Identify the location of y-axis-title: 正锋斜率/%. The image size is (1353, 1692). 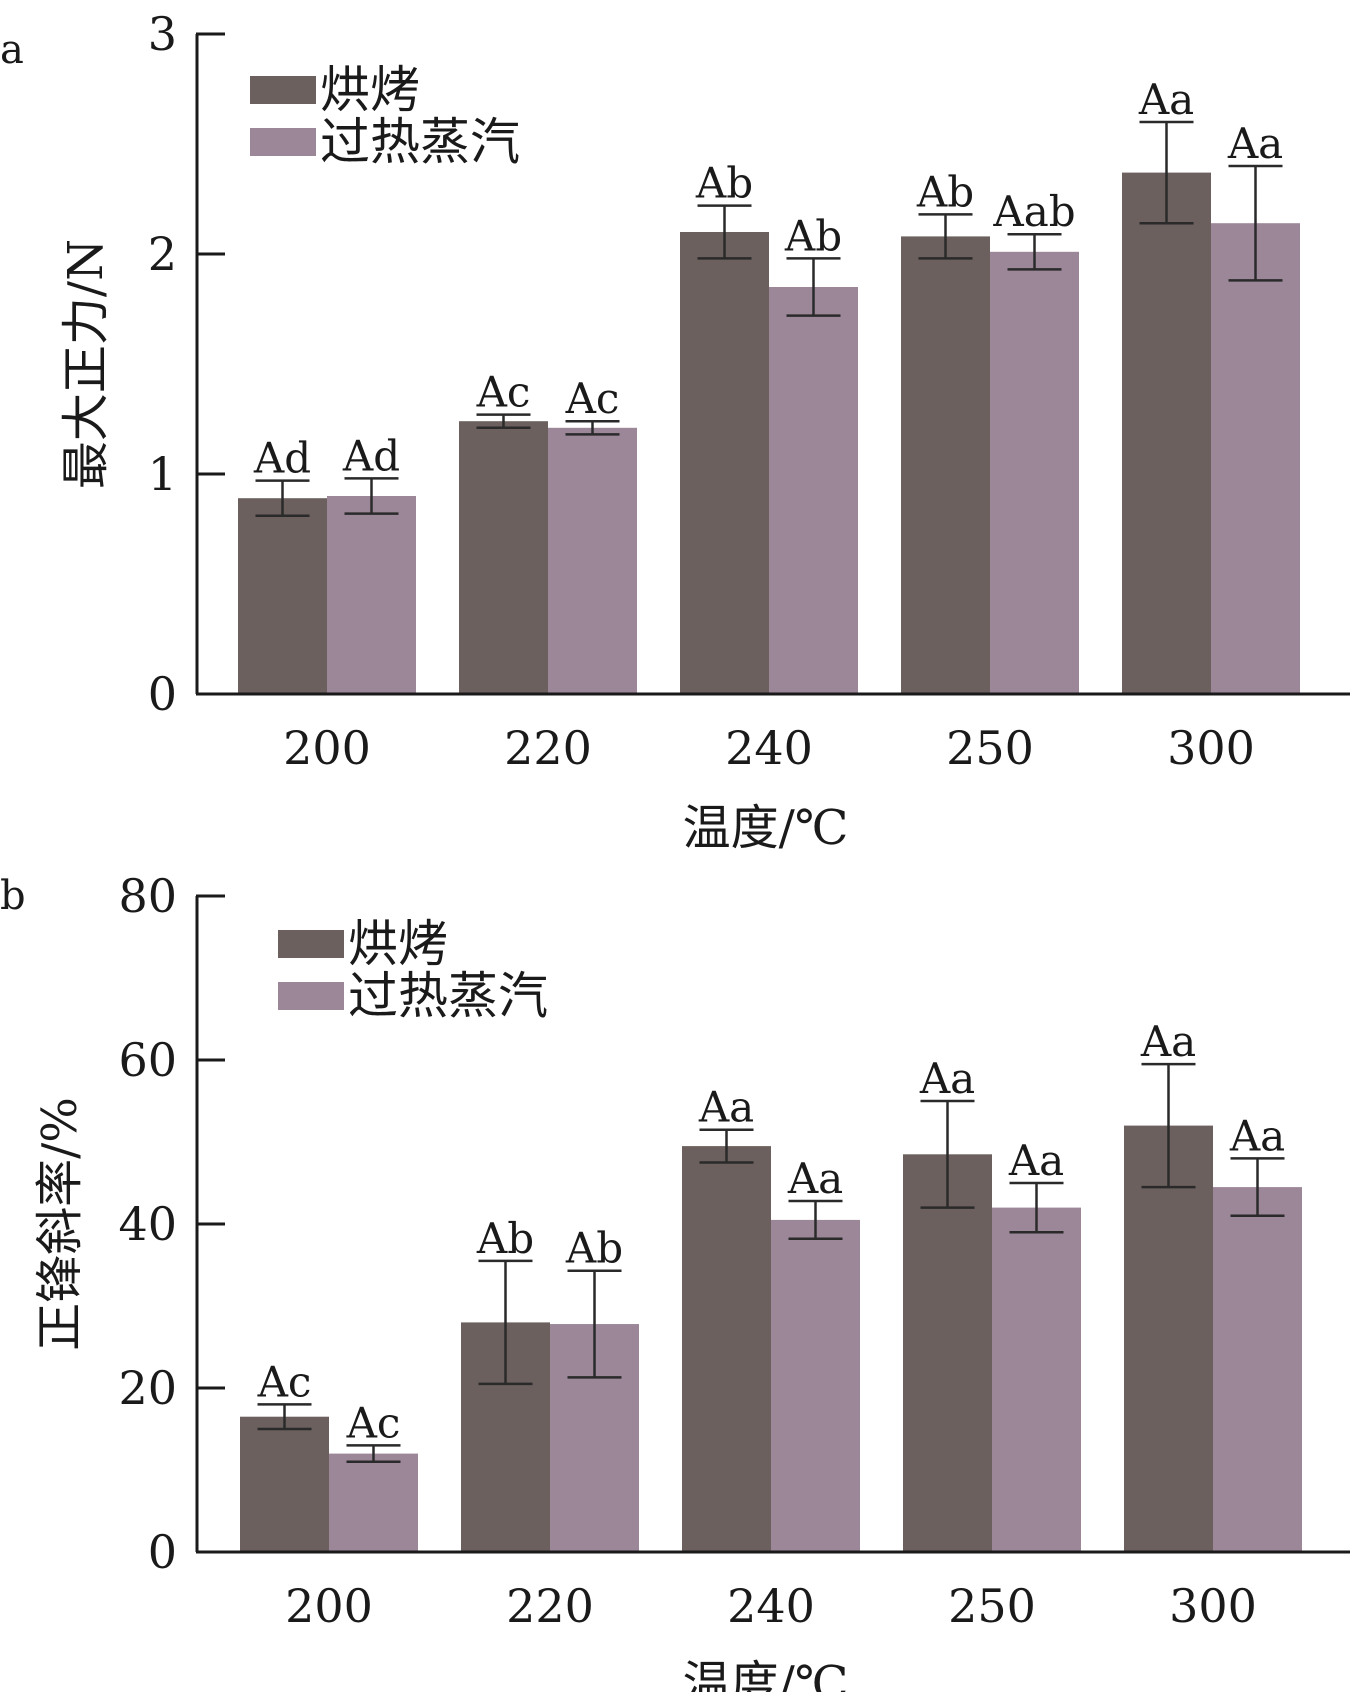
(60, 1224).